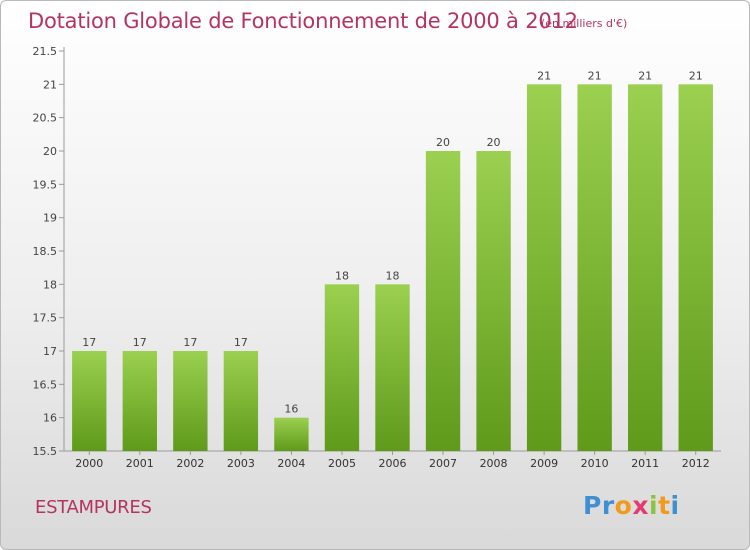 The image size is (750, 550). What do you see at coordinates (443, 463) in the screenshot?
I see `x-tick-label: 2007` at bounding box center [443, 463].